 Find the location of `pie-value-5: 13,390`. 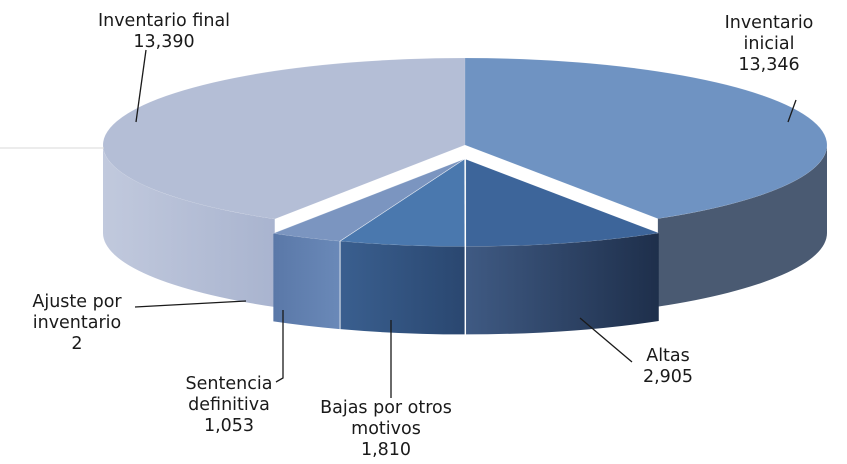

pie-value-5: 13,390 is located at coordinates (163, 42).